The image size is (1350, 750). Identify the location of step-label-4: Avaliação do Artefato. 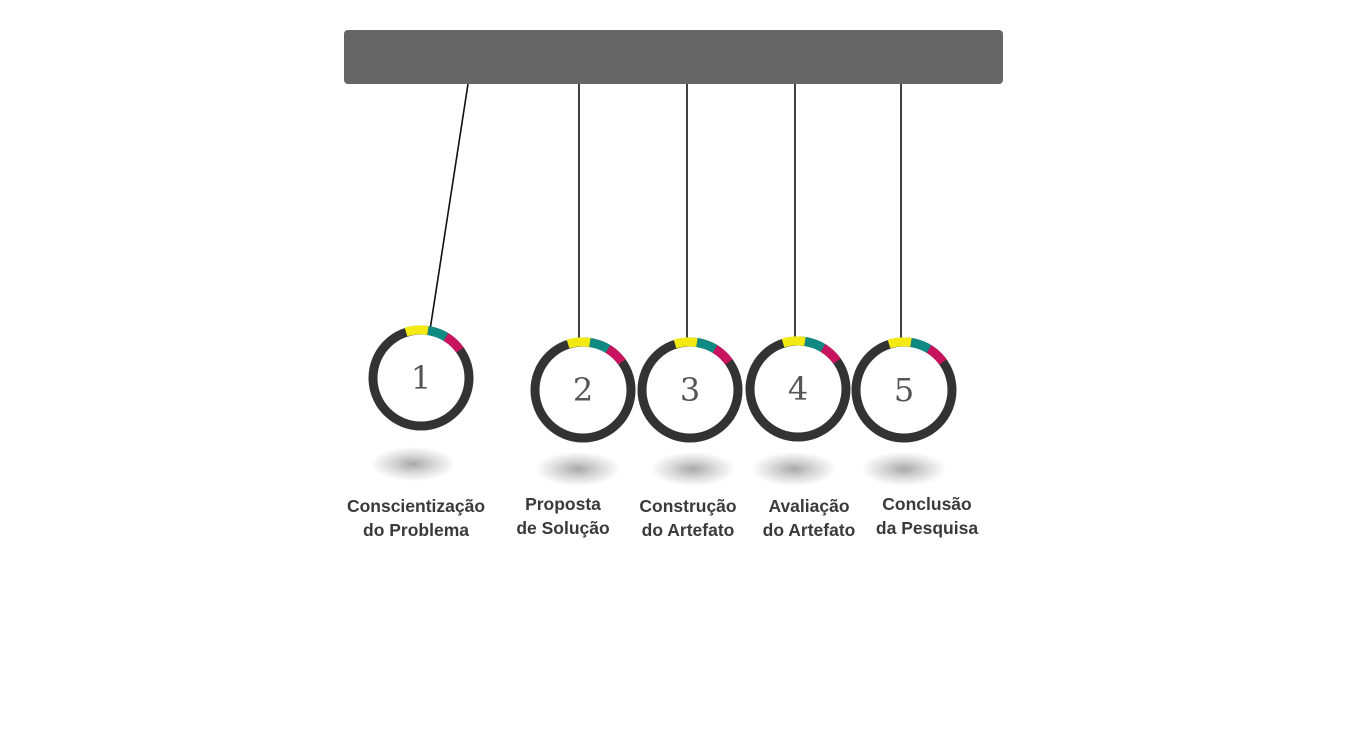
(809, 518).